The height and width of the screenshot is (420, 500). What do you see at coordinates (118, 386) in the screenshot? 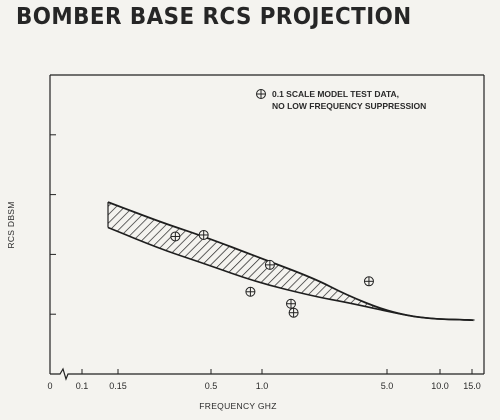
I see `x-tick-label: 0.15` at bounding box center [118, 386].